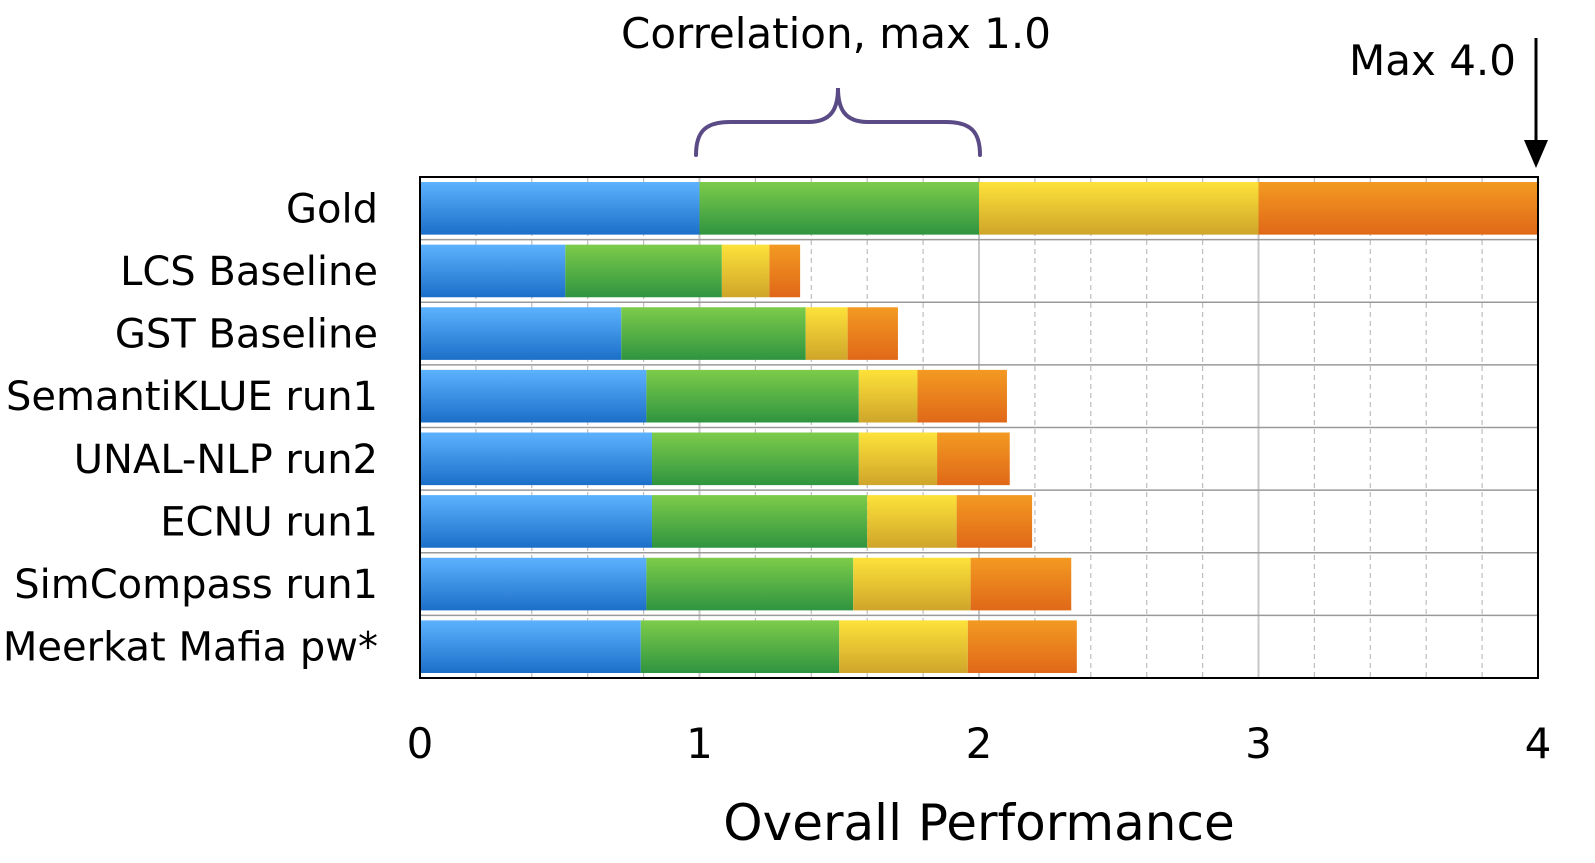 The height and width of the screenshot is (863, 1595). What do you see at coordinates (190, 648) in the screenshot?
I see `category-label: Meerkat Mafia pw*` at bounding box center [190, 648].